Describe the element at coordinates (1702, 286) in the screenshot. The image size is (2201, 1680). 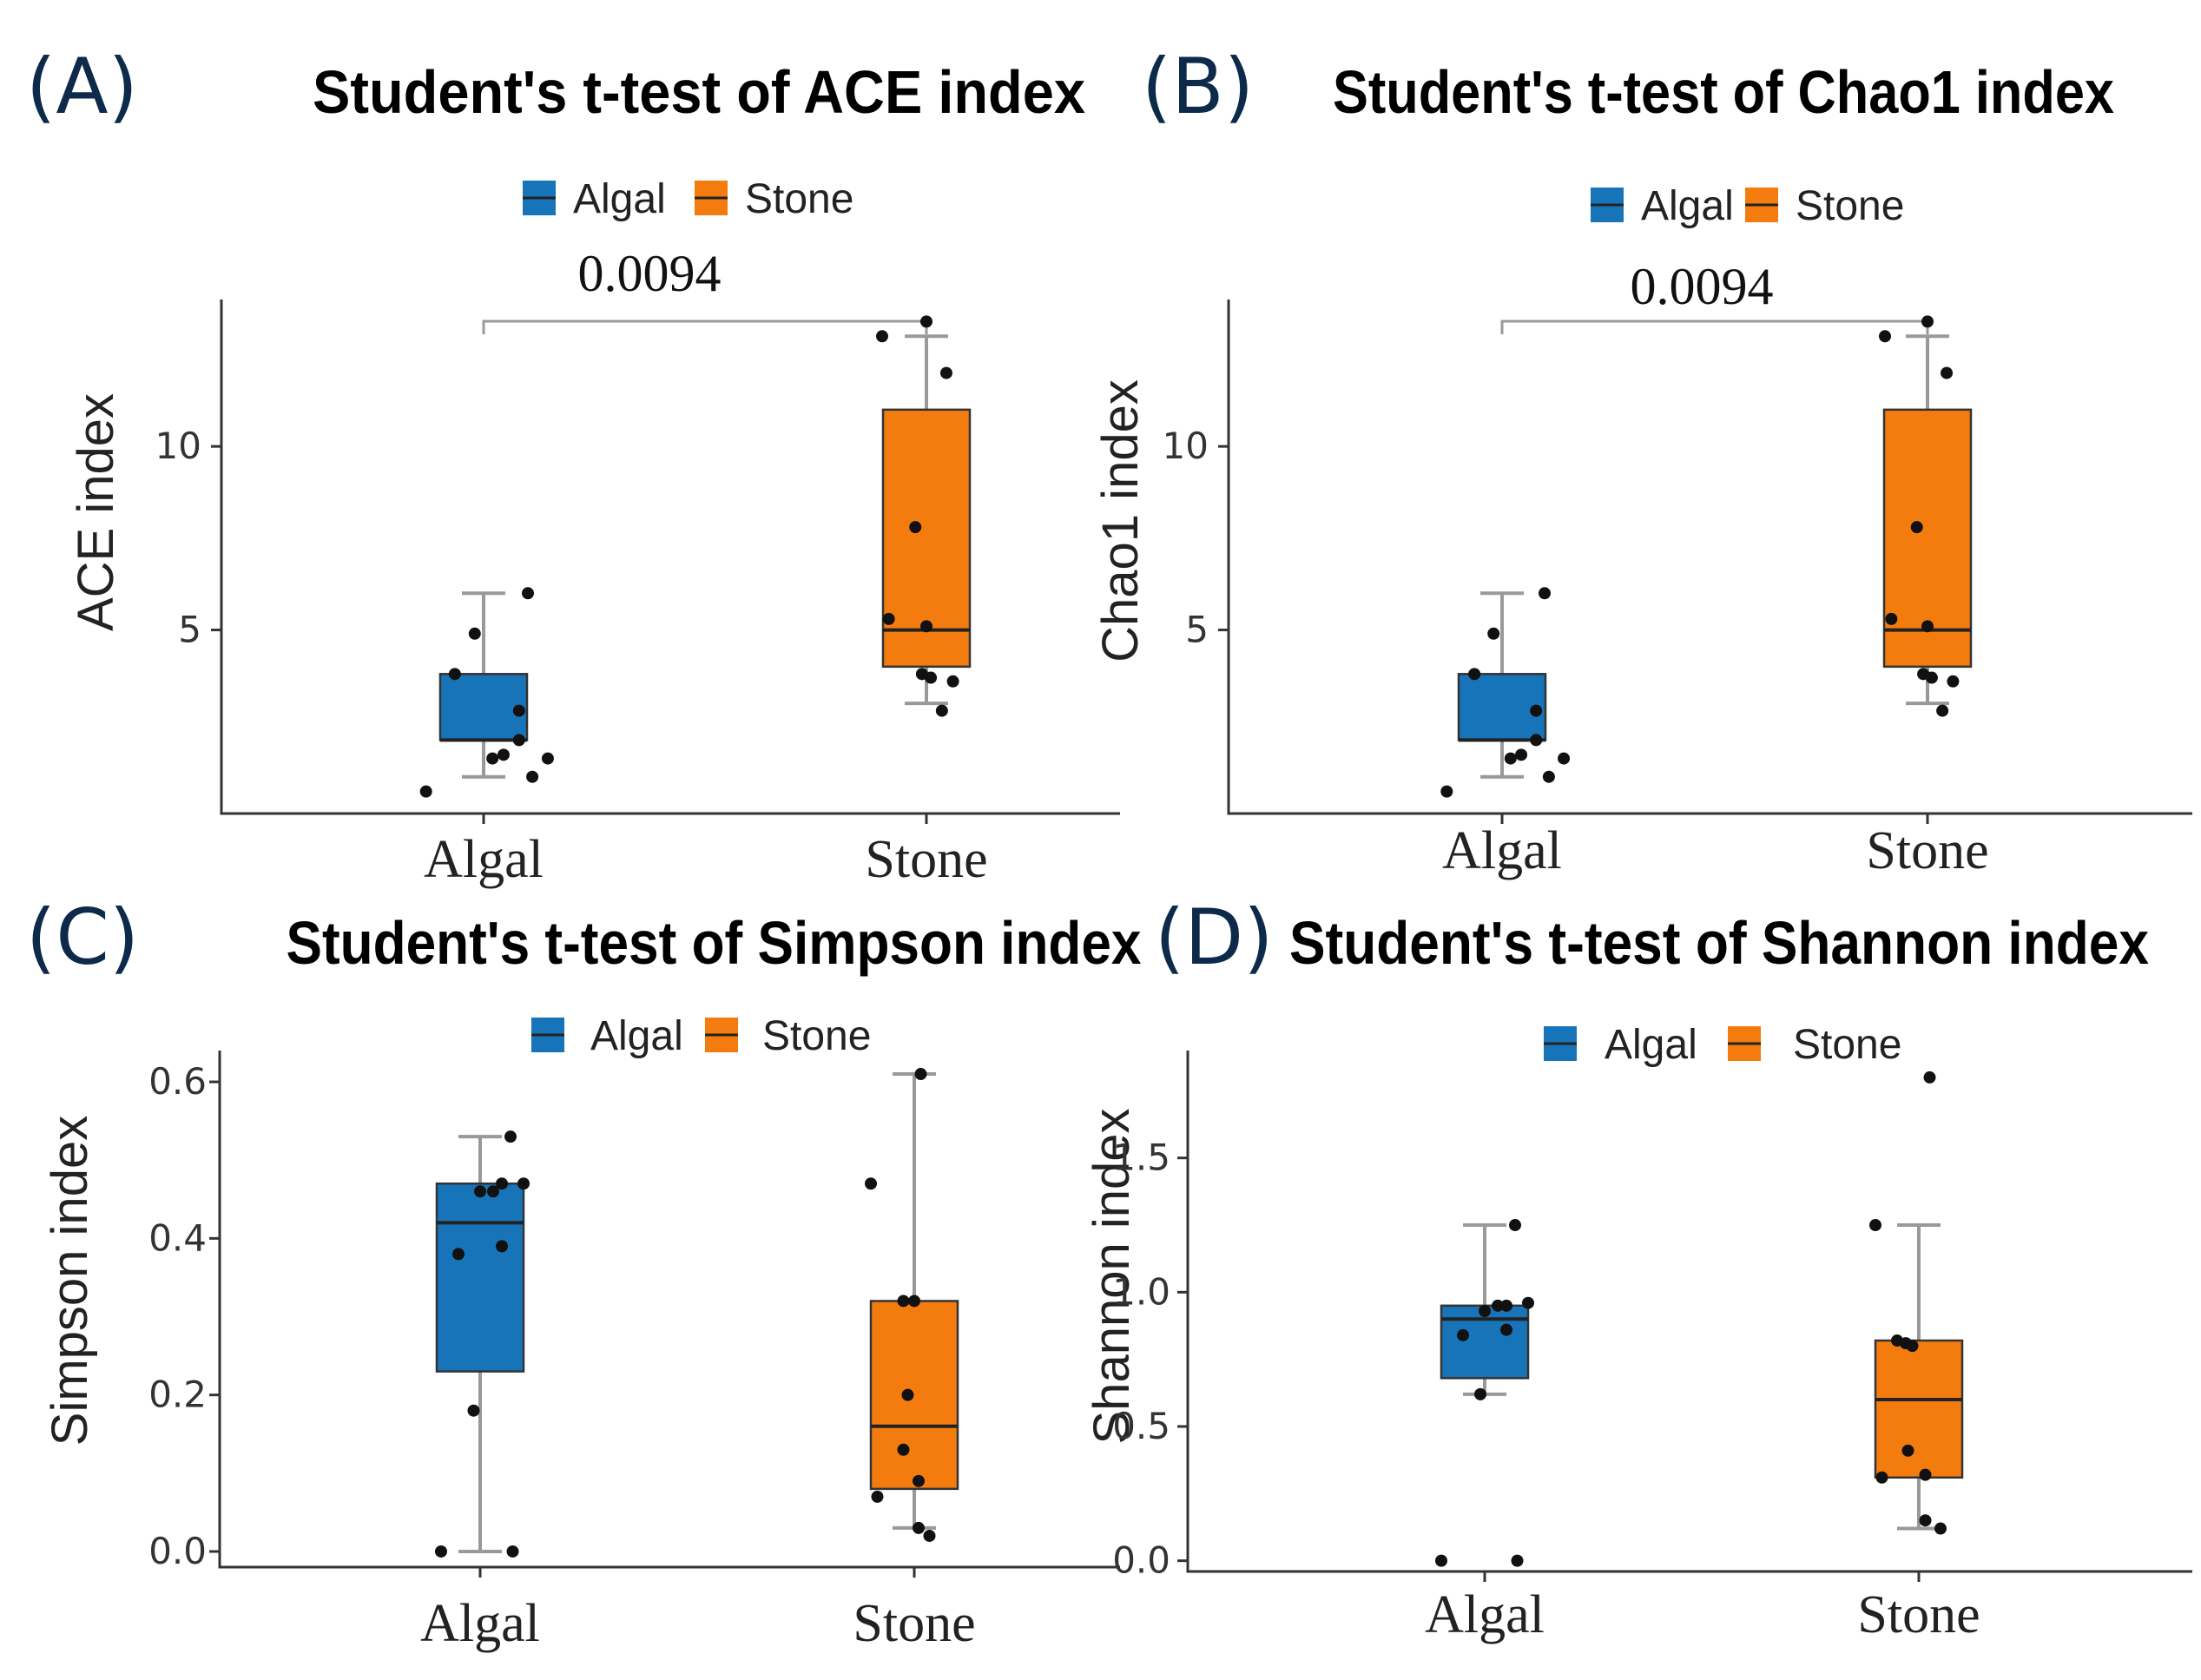
I see `panel-b-pvalue: 0.0094` at that location.